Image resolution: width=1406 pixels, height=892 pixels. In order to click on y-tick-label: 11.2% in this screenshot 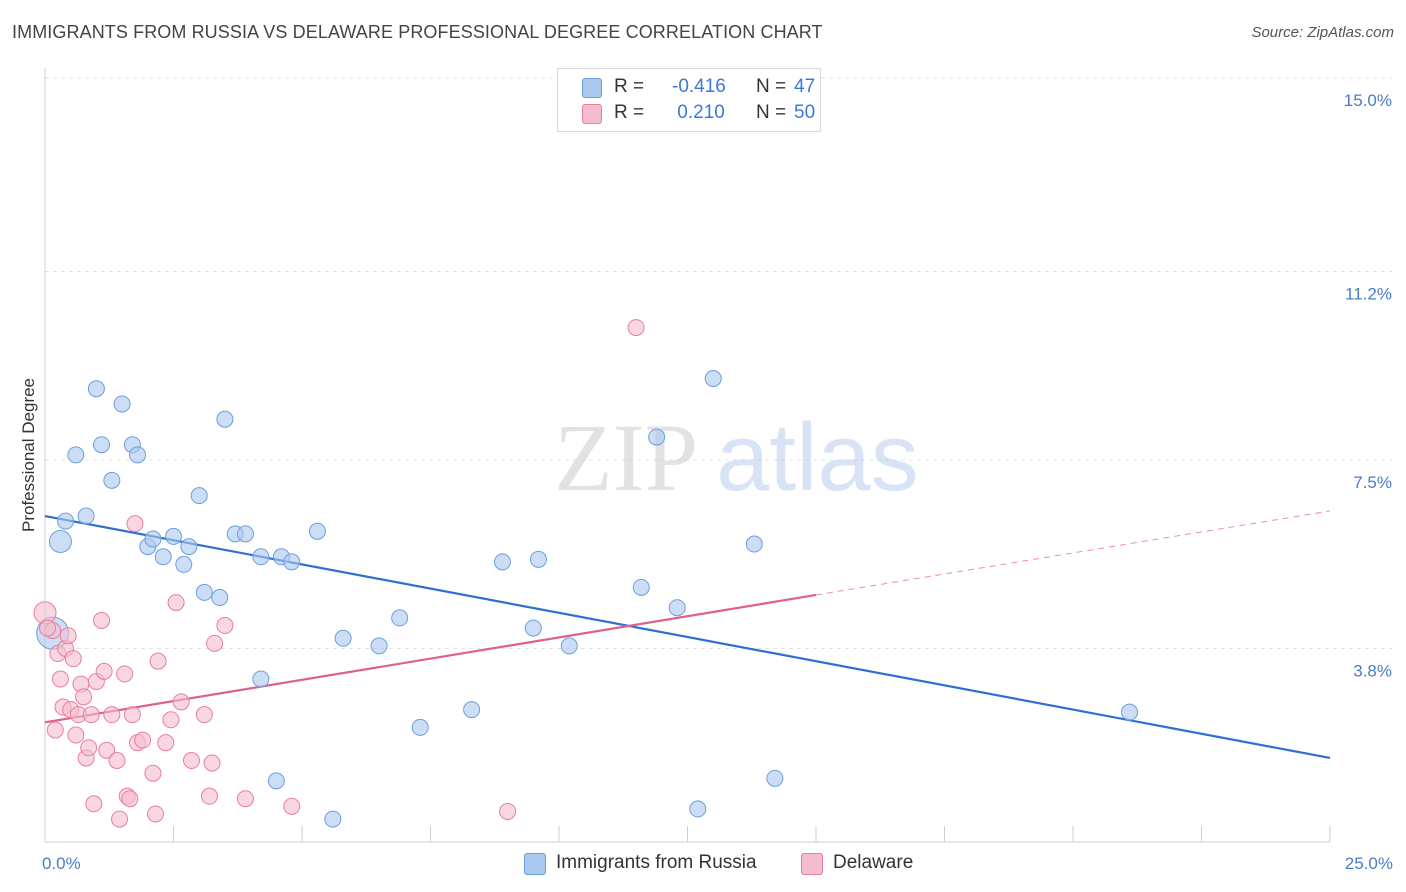, I will do `click(1368, 294)`.